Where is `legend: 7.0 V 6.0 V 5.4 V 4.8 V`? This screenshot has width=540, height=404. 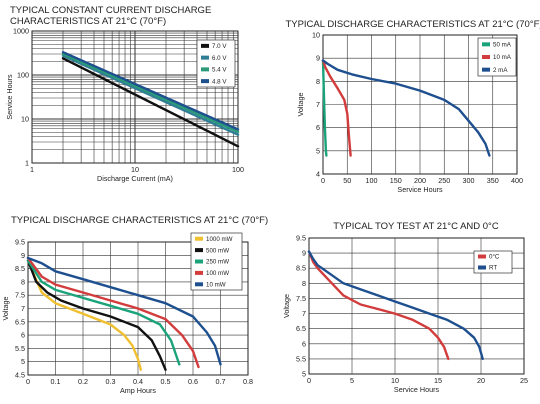 legend: 7.0 V 6.0 V 5.4 V 4.8 V is located at coordinates (216, 63).